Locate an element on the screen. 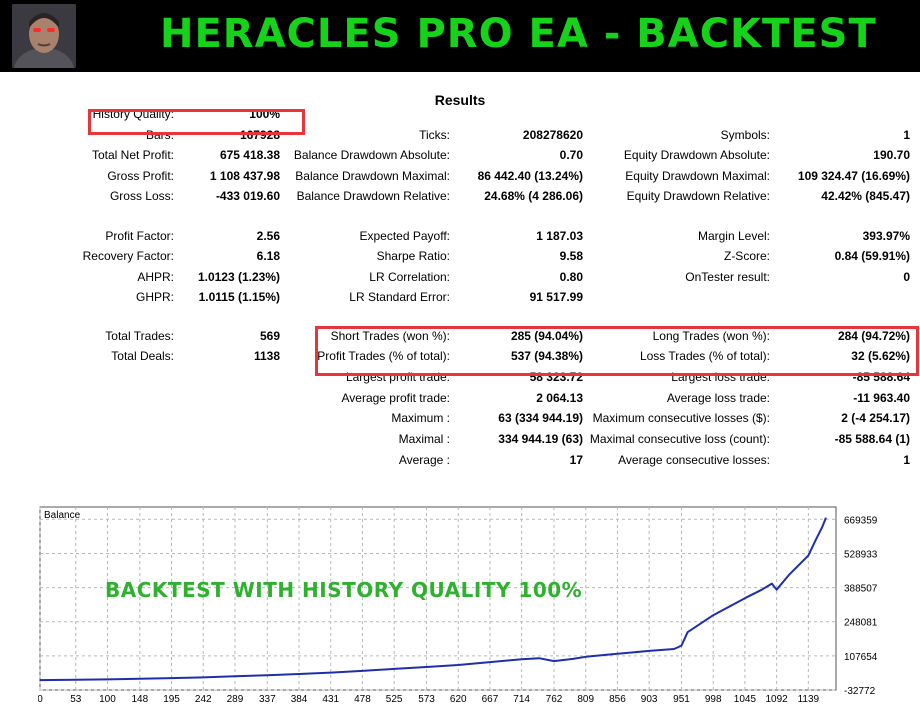 The image size is (920, 725). result-label: Total Deals: is located at coordinates (142, 356).